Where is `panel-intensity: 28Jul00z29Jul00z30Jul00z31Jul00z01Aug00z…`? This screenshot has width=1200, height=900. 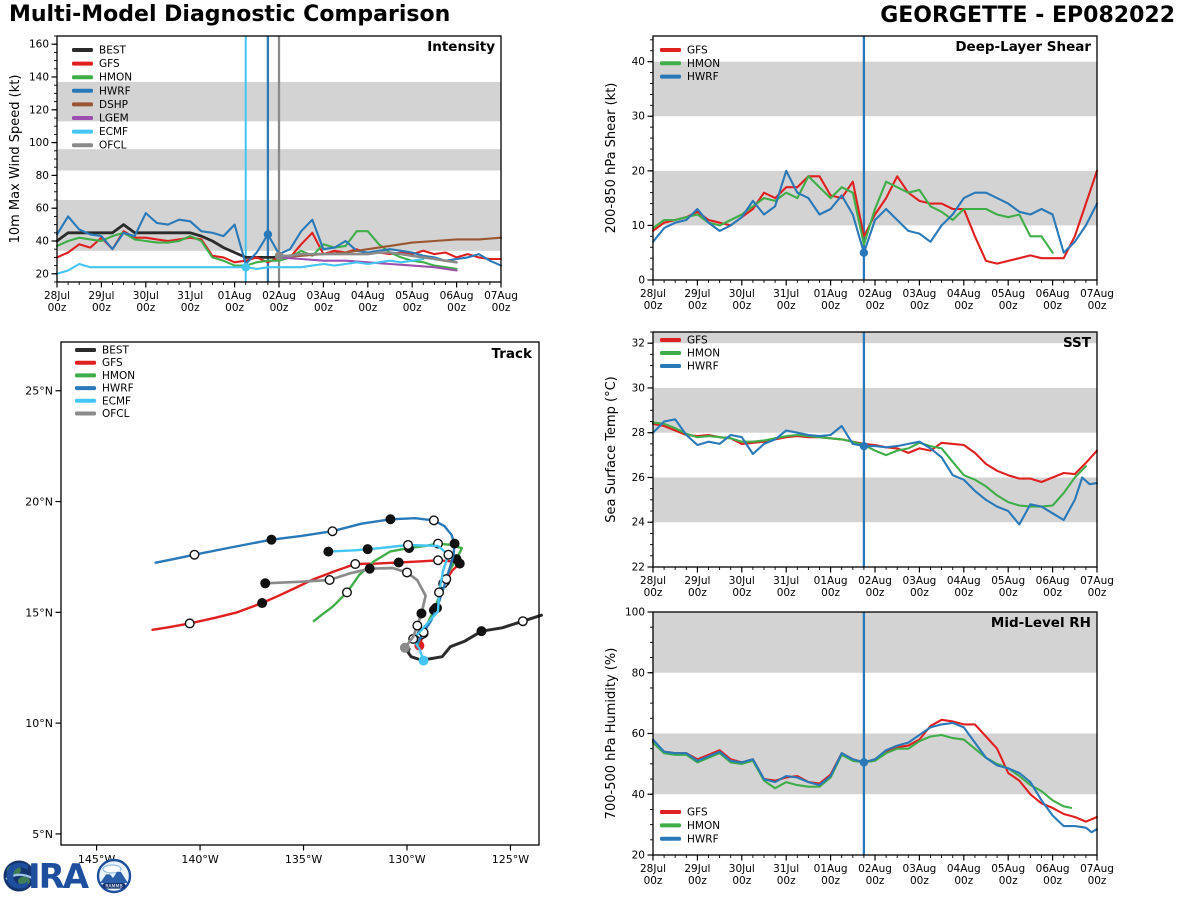
panel-intensity: 28Jul00z29Jul00z30Jul00z31Jul00z01Aug00z… is located at coordinates (263, 174).